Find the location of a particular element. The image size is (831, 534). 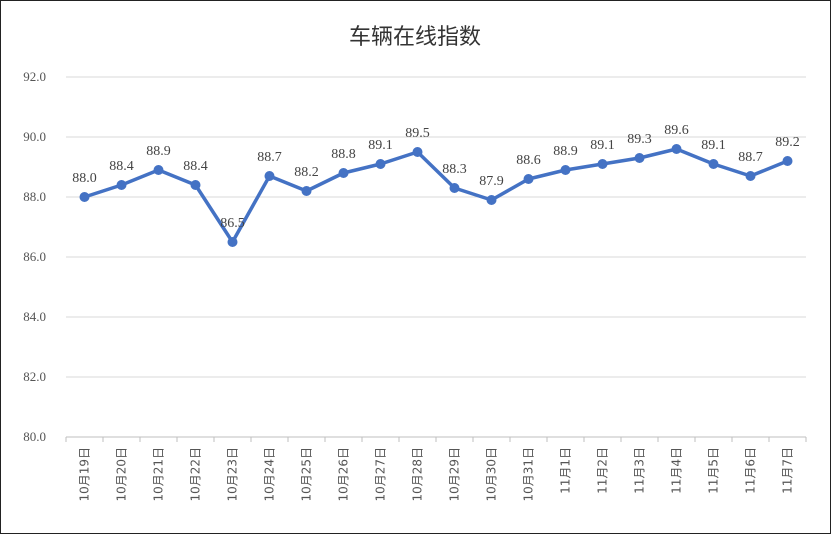

data-label: 89.6 is located at coordinates (676, 130).